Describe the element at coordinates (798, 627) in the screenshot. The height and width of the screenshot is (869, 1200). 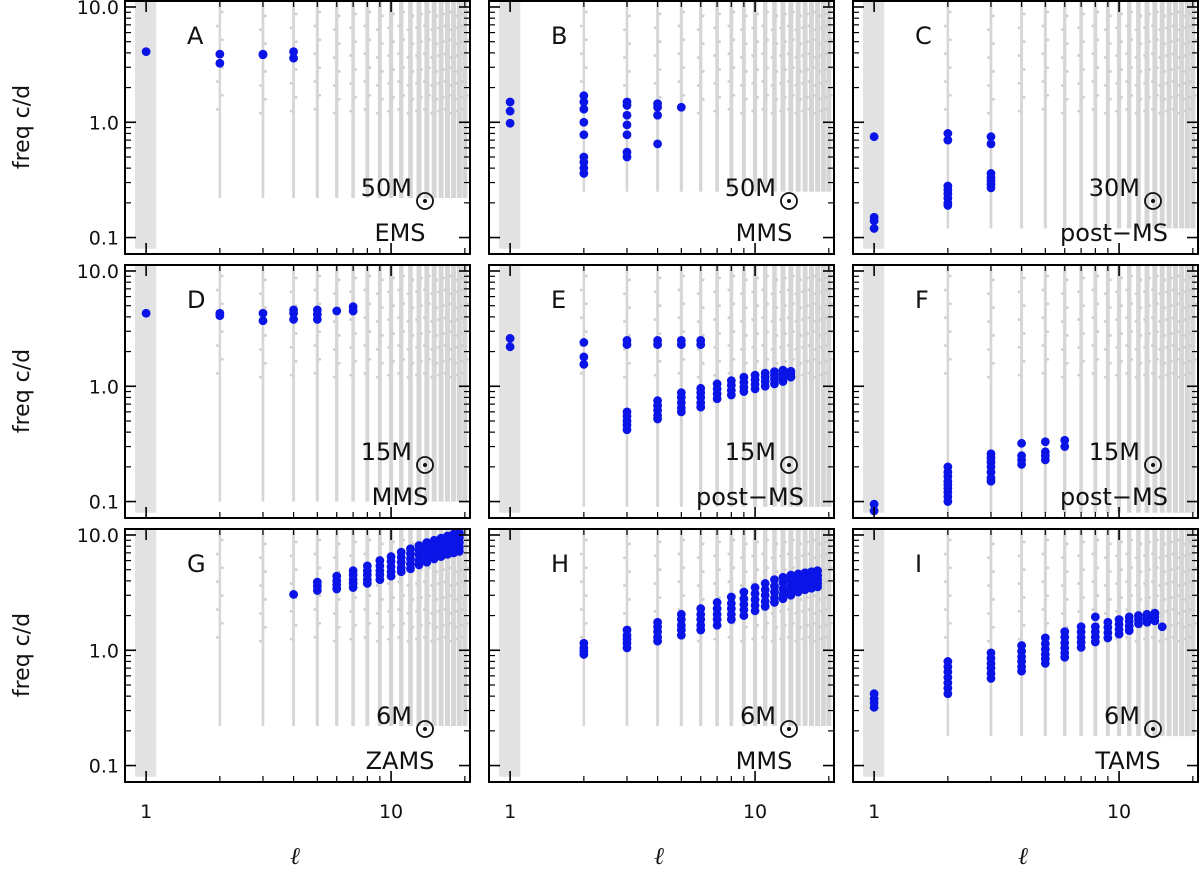
I see `model-column-l15` at that location.